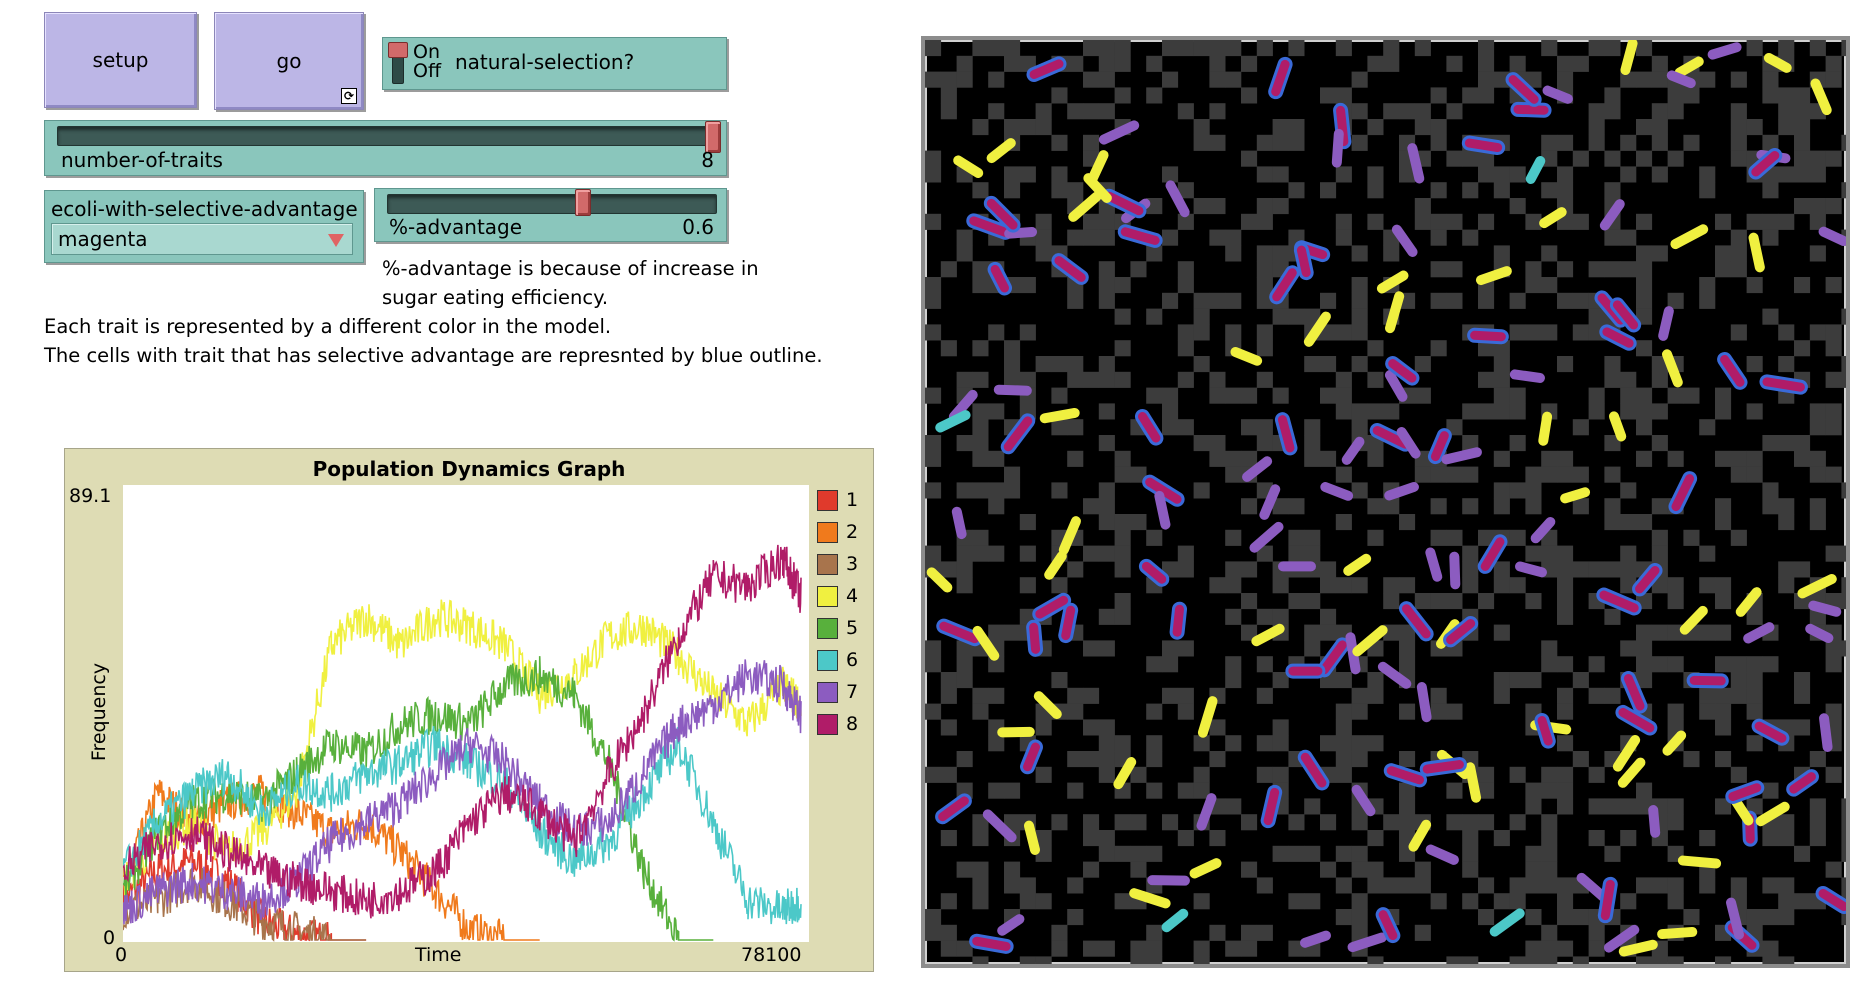 The height and width of the screenshot is (982, 1858). Describe the element at coordinates (336, 240) in the screenshot. I see `chevron-down-icon` at that location.